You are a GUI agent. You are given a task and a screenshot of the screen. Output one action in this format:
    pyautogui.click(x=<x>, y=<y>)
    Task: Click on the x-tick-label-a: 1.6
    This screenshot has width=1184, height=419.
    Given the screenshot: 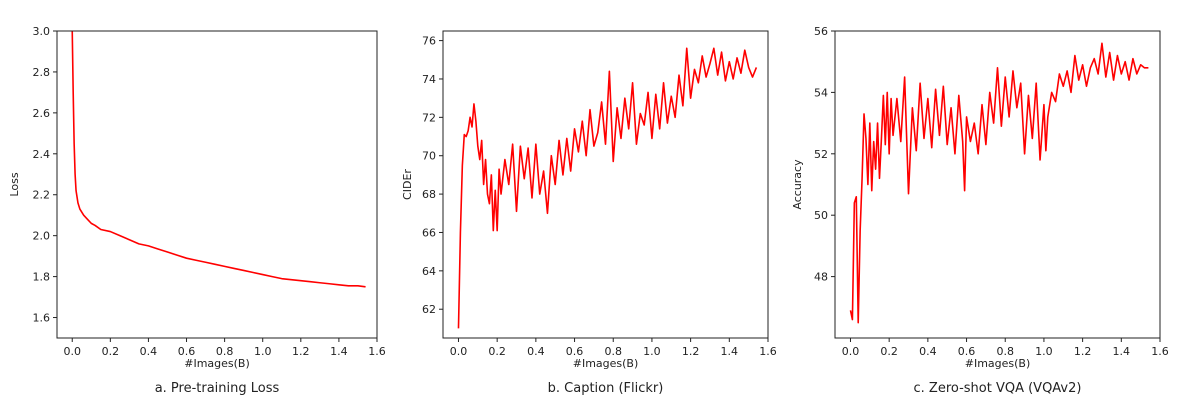 What is the action you would take?
    pyautogui.click(x=377, y=351)
    